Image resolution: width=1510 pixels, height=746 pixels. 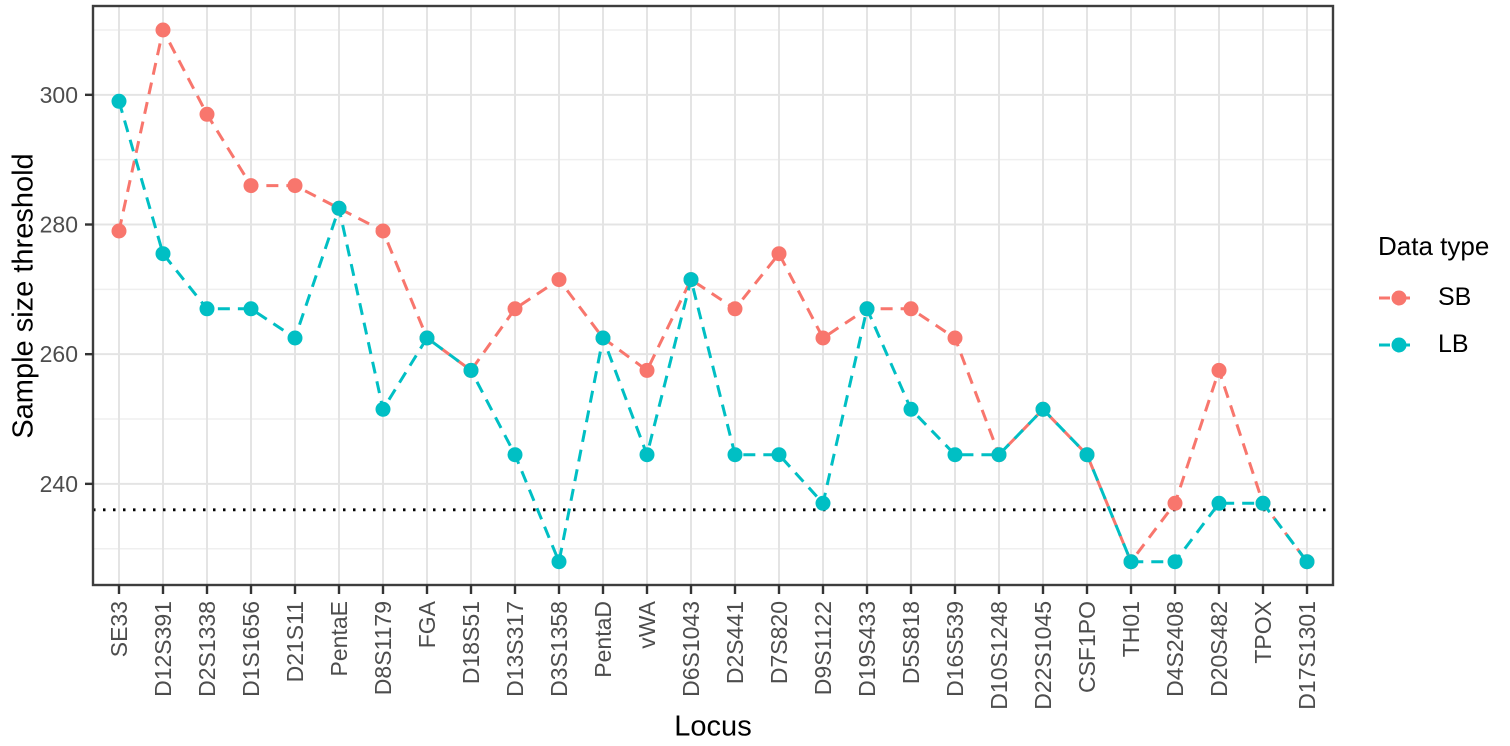 What do you see at coordinates (823, 648) in the screenshot?
I see `x-tick-label: D9S1122` at bounding box center [823, 648].